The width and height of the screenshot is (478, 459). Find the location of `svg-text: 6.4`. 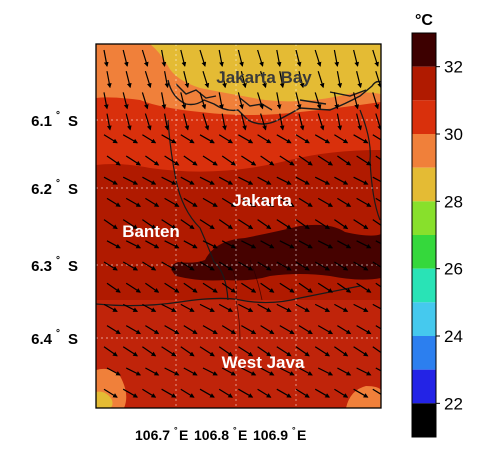

svg-text: 6.4 is located at coordinates (42, 339).